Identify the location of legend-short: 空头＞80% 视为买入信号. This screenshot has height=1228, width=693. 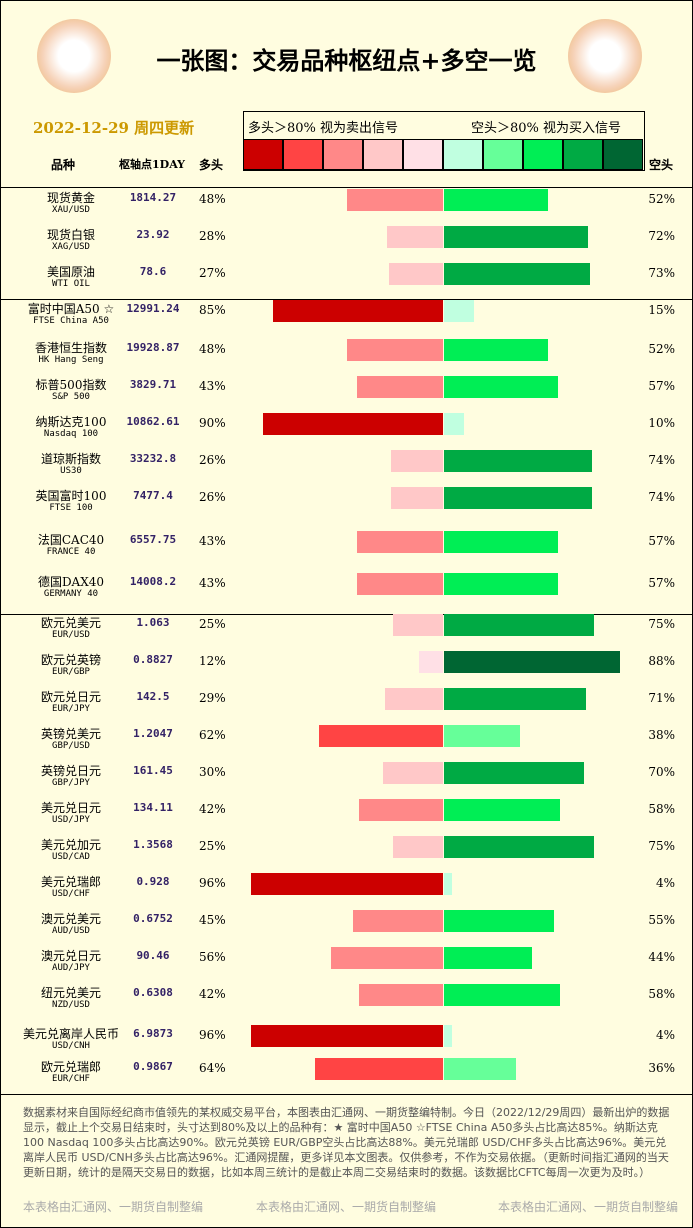
(546, 128).